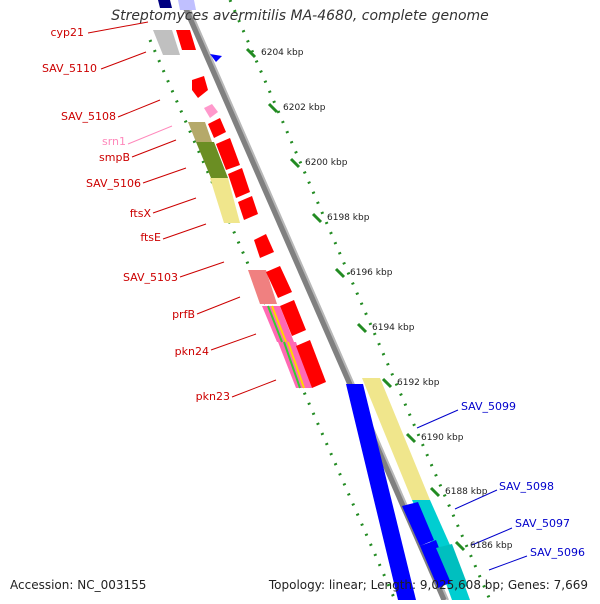  Describe the element at coordinates (114, 141) in the screenshot. I see `gene-label: srn1` at that location.